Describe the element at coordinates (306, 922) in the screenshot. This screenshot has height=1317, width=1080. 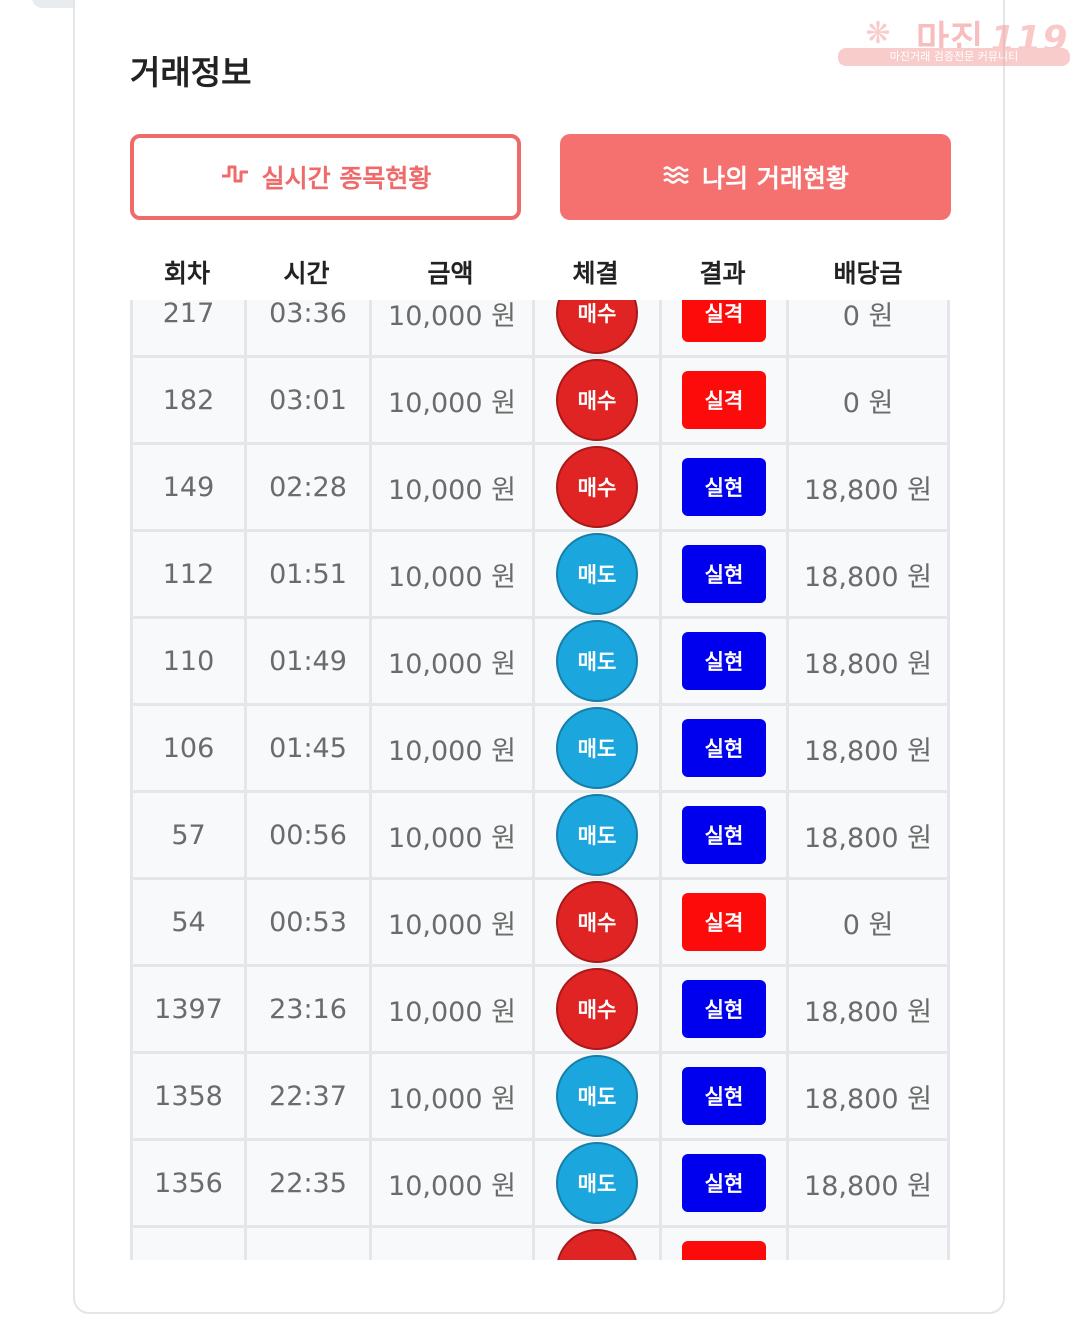
I see `cell-time: 00:53` at that location.